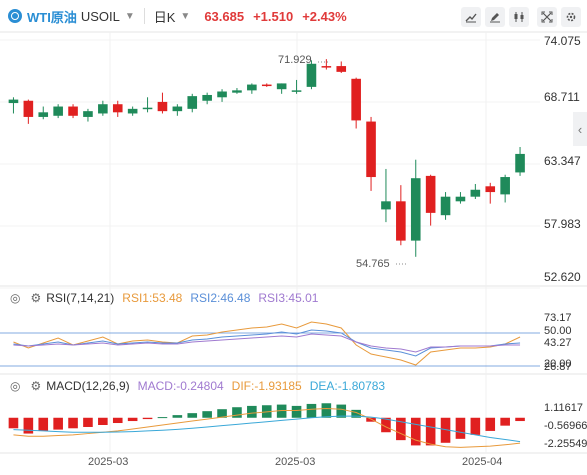 This screenshot has height=475, width=587. I want to click on settings-icon, so click(571, 17).